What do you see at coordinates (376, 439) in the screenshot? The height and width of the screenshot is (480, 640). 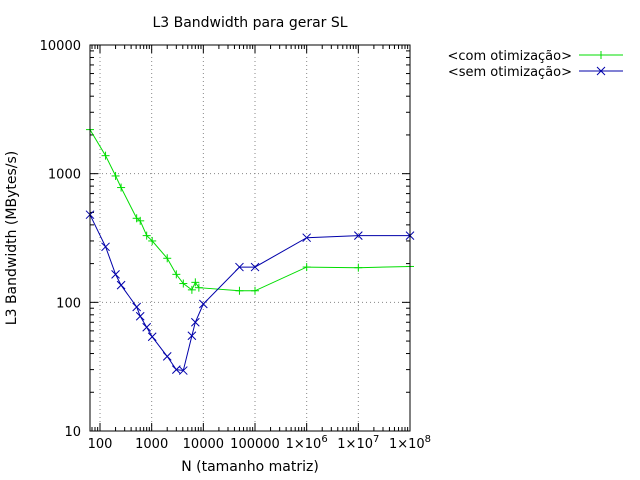 I see `x-tick-label-exponent: 7` at bounding box center [376, 439].